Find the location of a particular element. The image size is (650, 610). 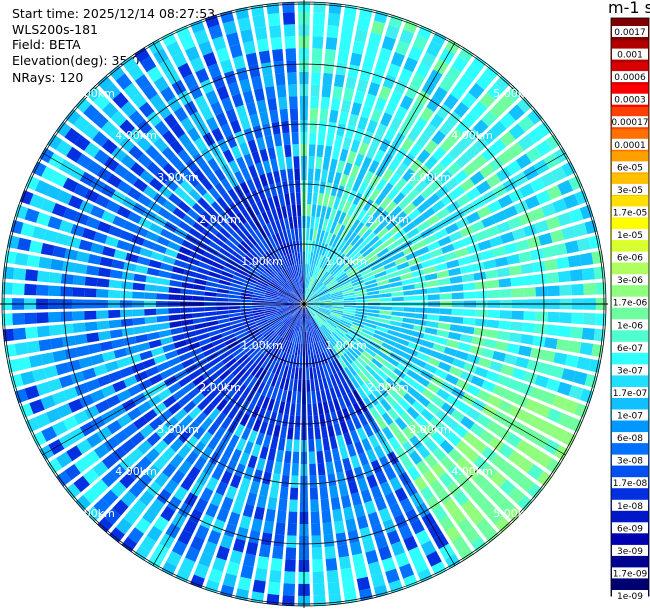

colorbar-label-bg is located at coordinates (630, 31).